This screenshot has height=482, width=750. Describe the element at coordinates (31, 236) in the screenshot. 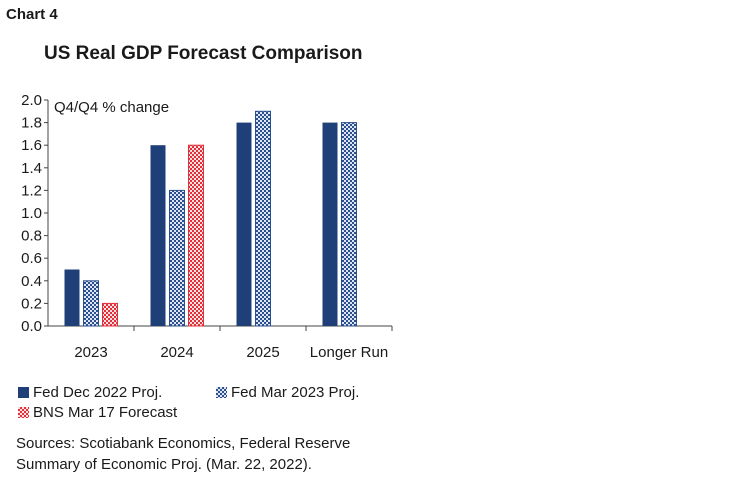

I see `y-tick-label: 0.8` at that location.